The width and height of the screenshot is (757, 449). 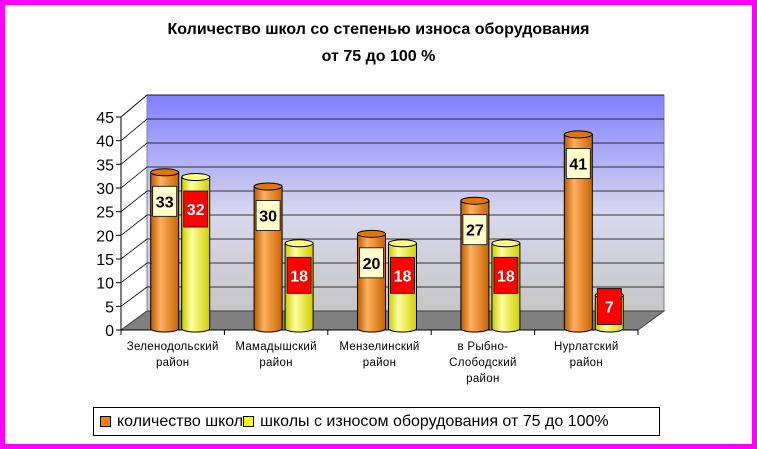 I want to click on y-tick-label: 0, so click(x=109, y=331).